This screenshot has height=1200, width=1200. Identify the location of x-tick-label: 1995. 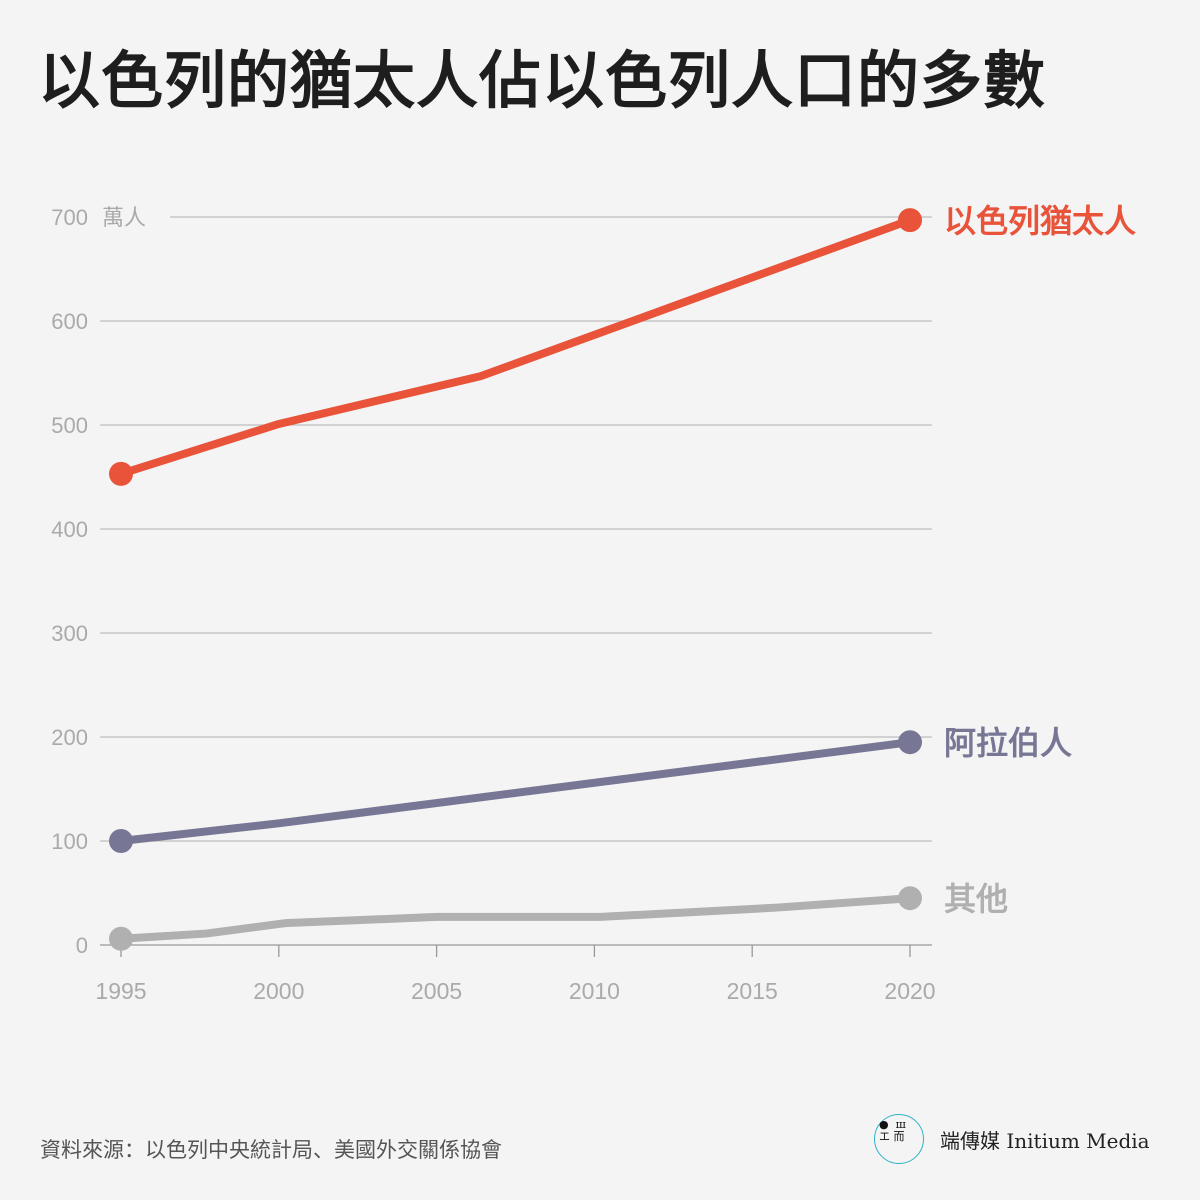
(120, 991).